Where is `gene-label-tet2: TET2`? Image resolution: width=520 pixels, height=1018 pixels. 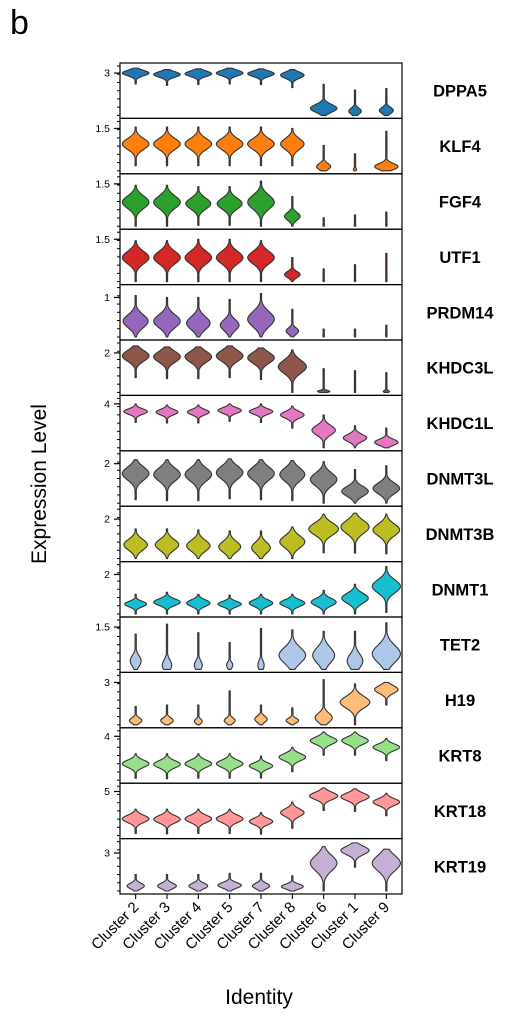
gene-label-tet2: TET2 is located at coordinates (460, 646).